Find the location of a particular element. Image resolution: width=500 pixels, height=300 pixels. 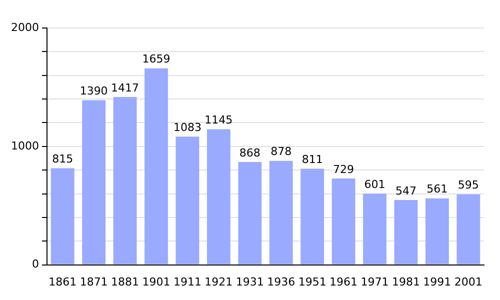

x-tick-label: 2001 is located at coordinates (468, 281).